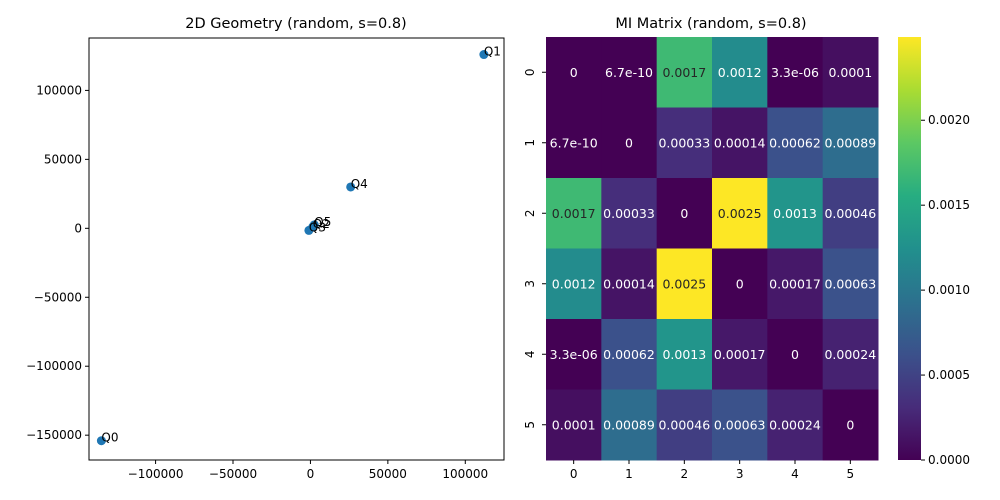  Describe the element at coordinates (949, 120) in the screenshot. I see `colorbar-tick-label: 0.0020` at that location.